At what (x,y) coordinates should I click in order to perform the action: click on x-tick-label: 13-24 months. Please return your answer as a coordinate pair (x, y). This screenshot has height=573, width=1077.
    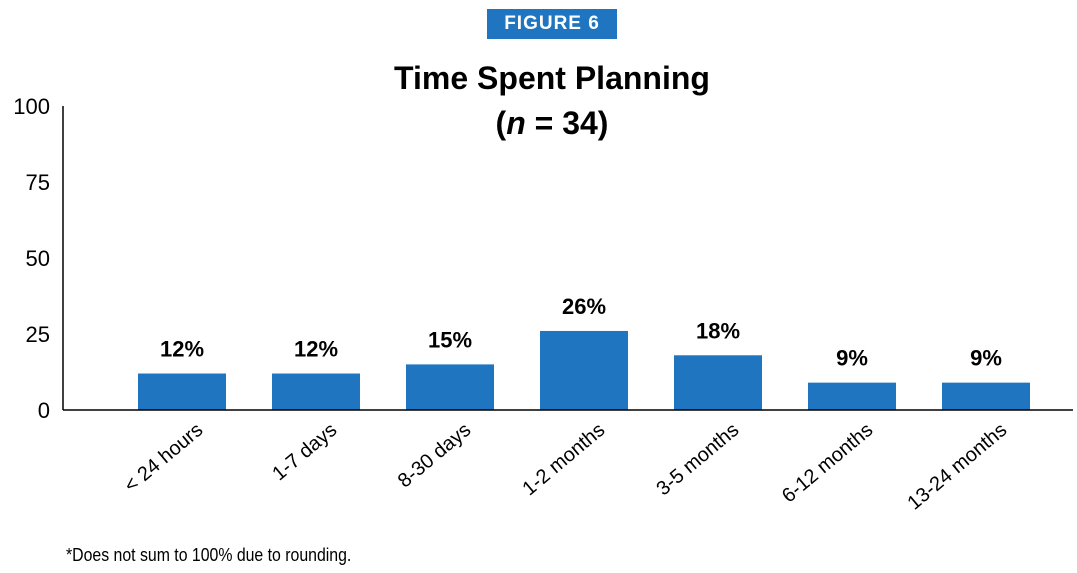
    Looking at the image, I should click on (957, 466).